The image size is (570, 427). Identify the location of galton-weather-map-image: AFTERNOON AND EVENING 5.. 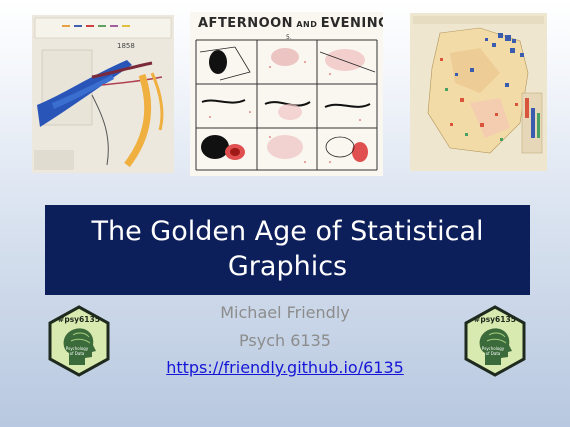
(286, 94).